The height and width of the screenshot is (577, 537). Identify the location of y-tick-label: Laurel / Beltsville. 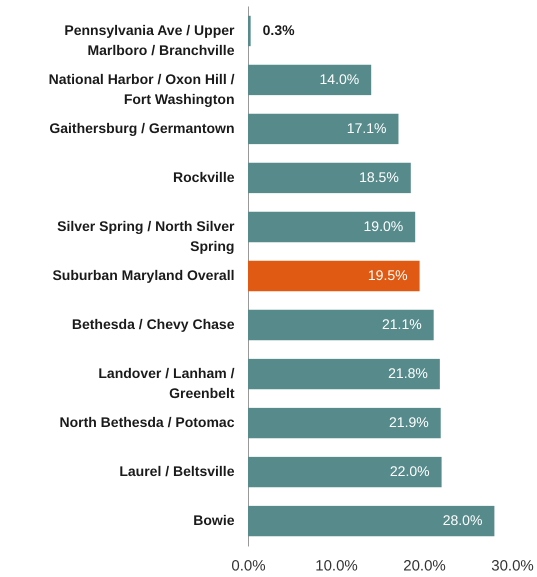
(177, 471).